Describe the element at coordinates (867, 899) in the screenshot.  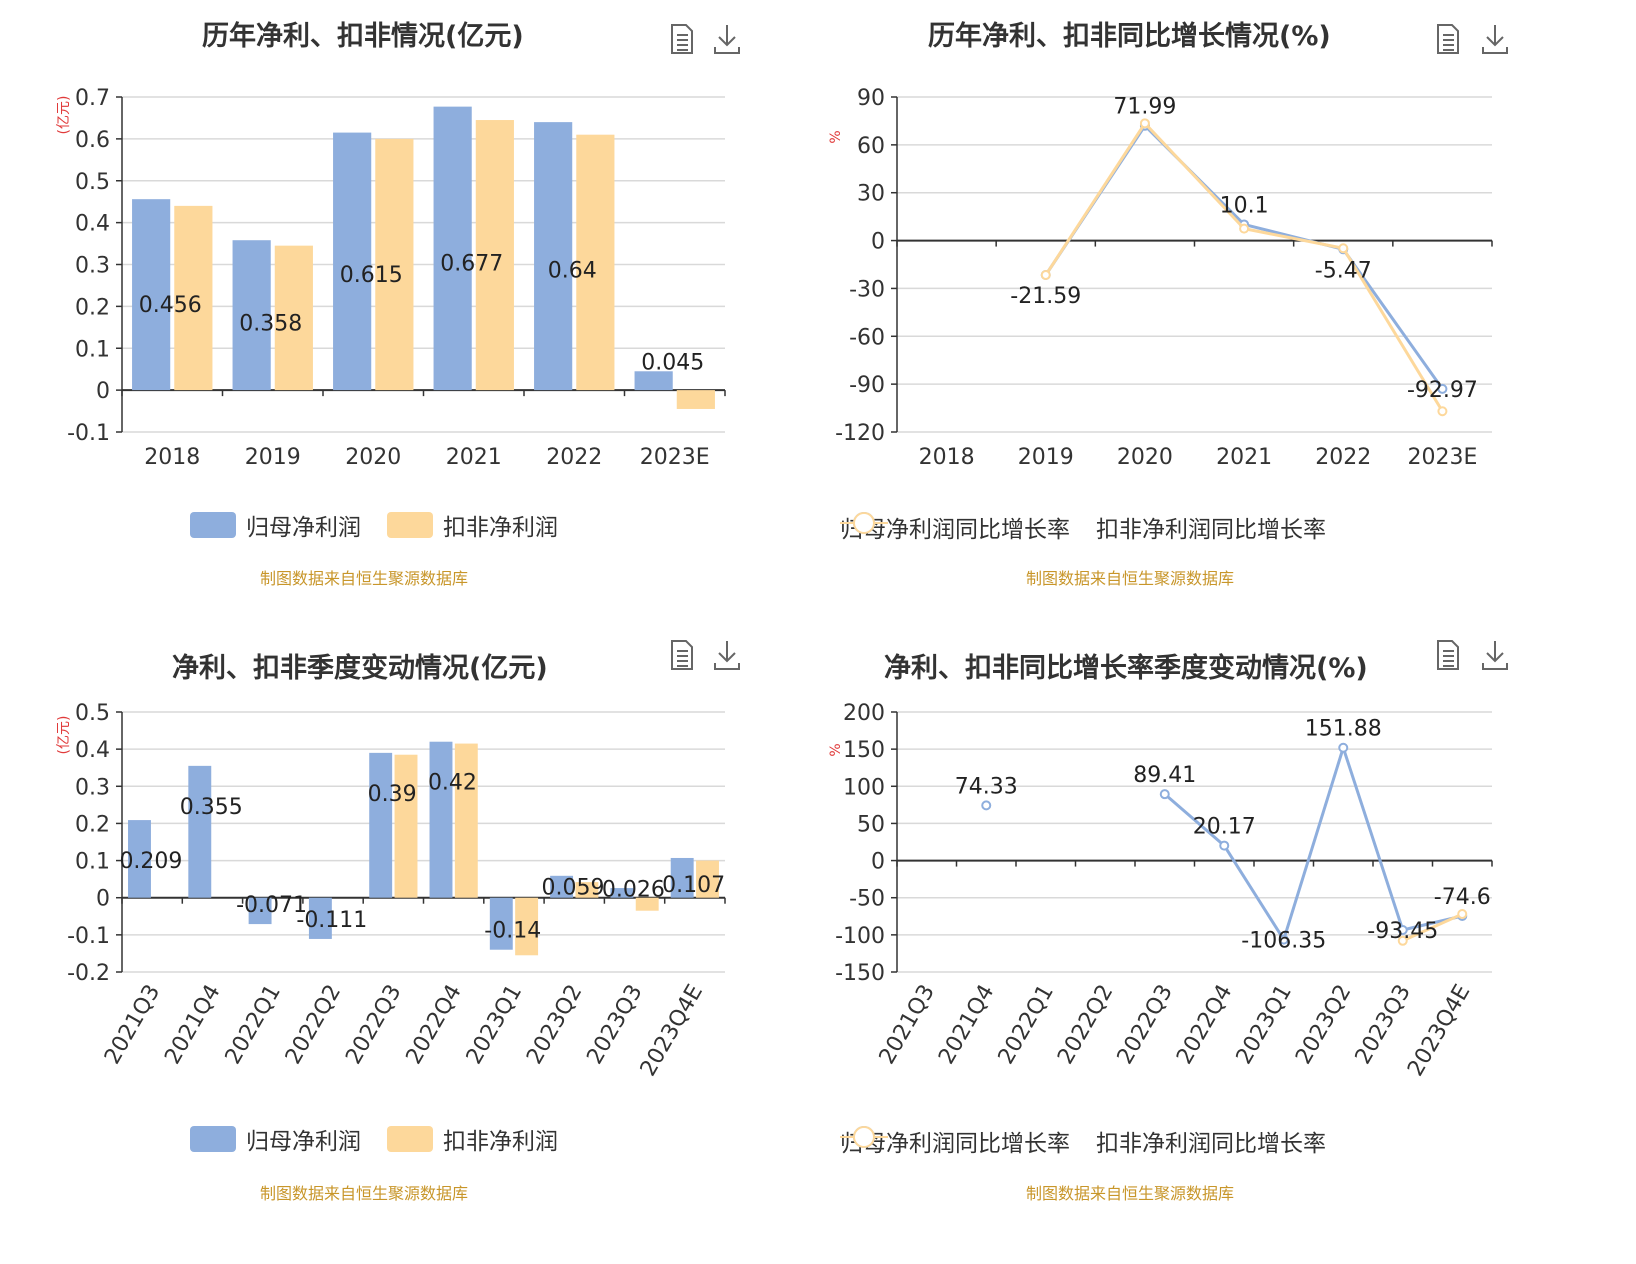
I see `y-tick-label: -50` at that location.